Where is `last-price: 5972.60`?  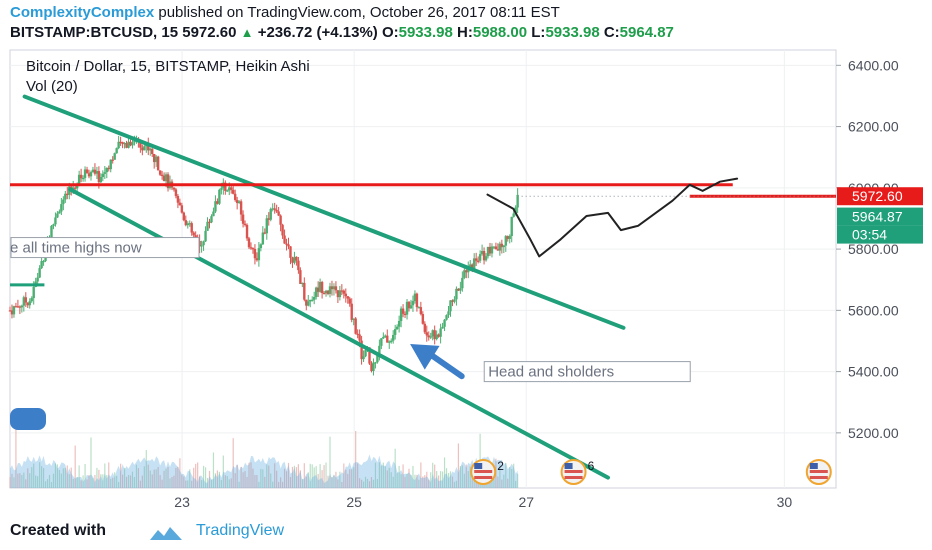 last-price: 5972.60 is located at coordinates (209, 32).